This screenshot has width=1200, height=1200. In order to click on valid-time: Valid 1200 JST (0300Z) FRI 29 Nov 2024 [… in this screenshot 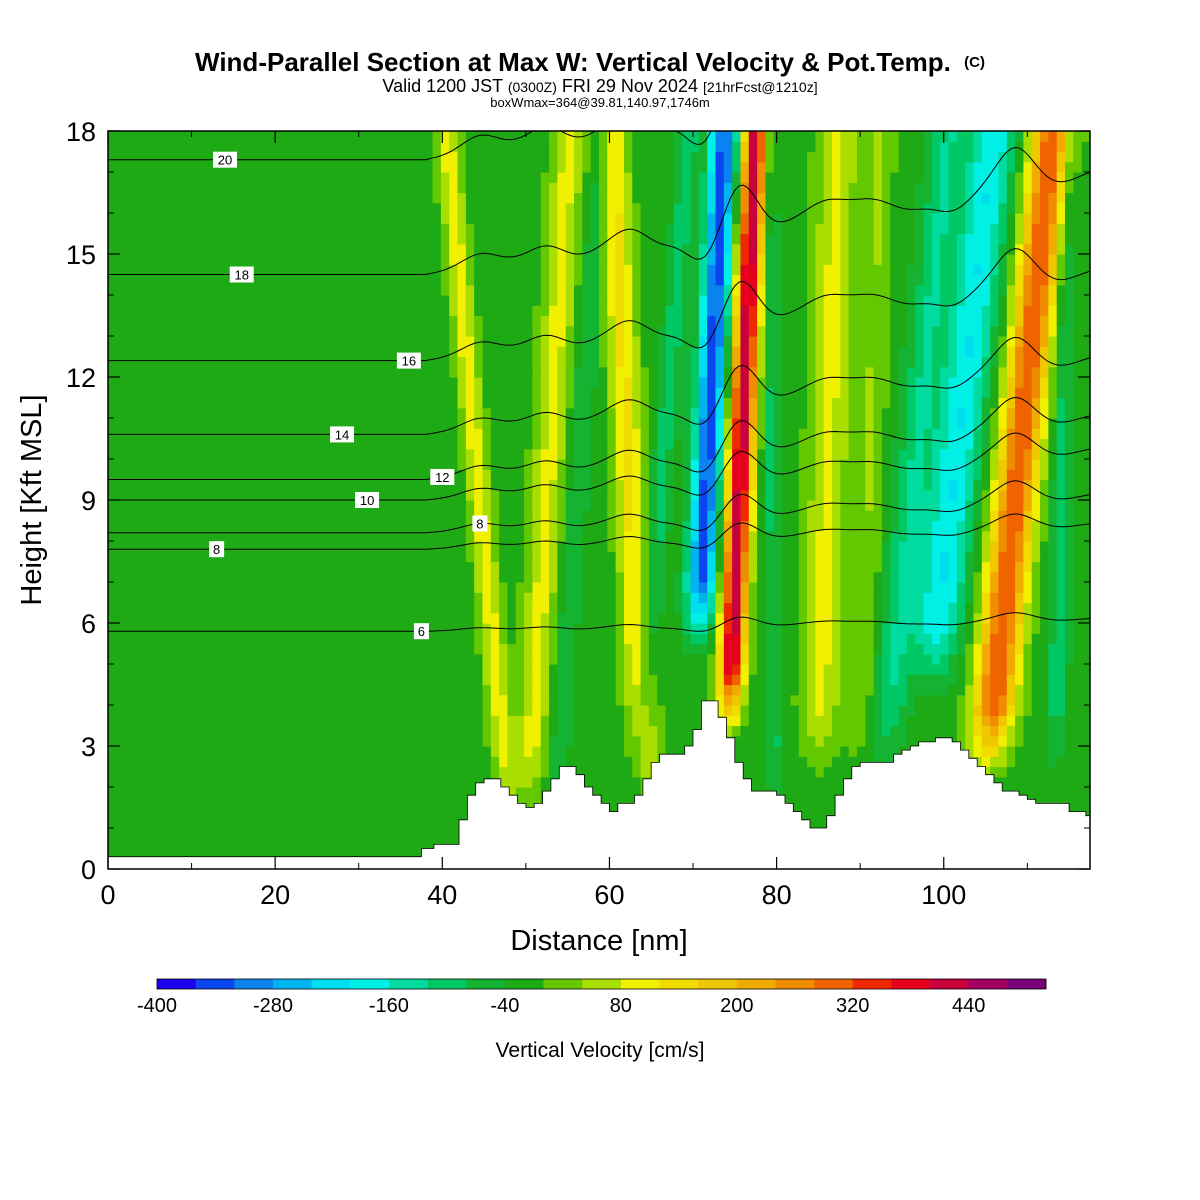, I will do `click(599, 86)`.